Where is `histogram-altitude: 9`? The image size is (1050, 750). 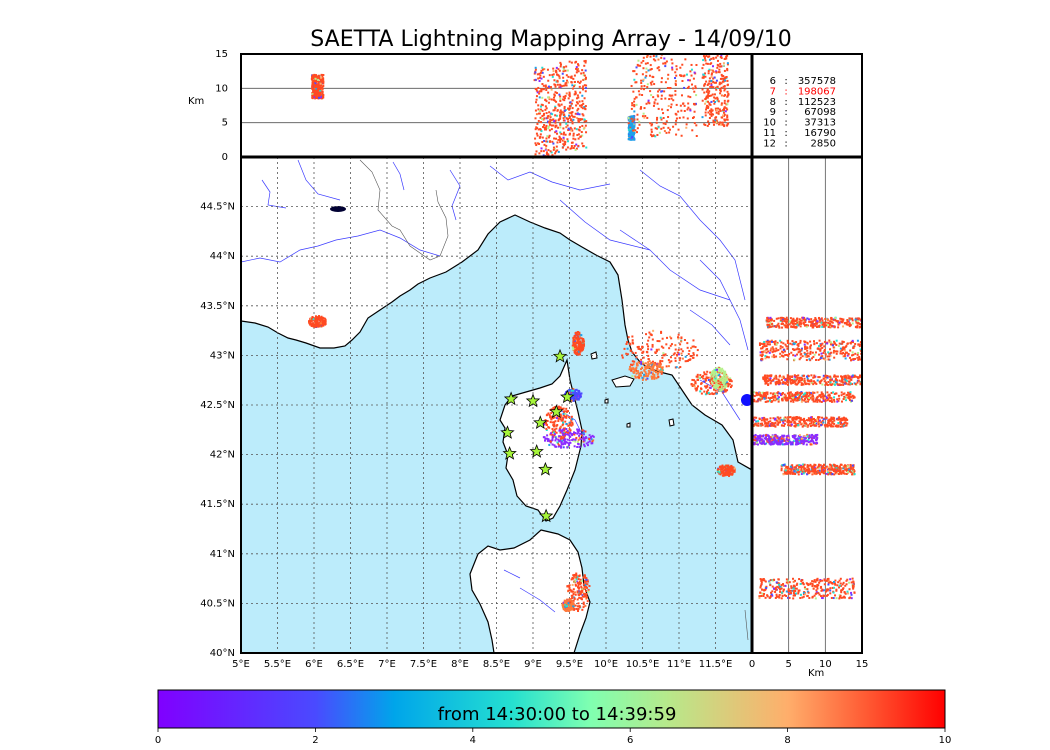 histogram-altitude: 9 is located at coordinates (773, 112).